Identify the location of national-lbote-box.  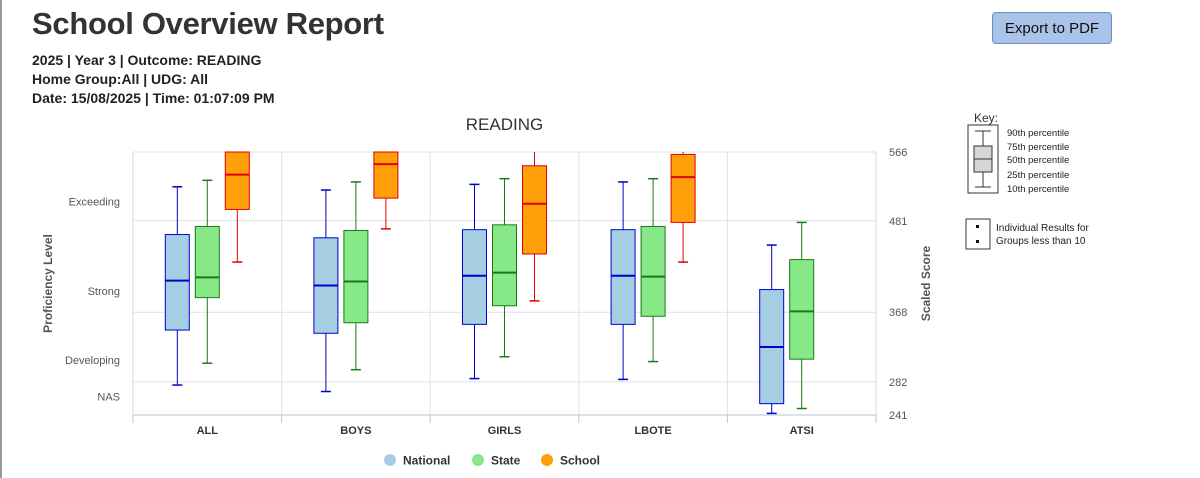
(623, 277).